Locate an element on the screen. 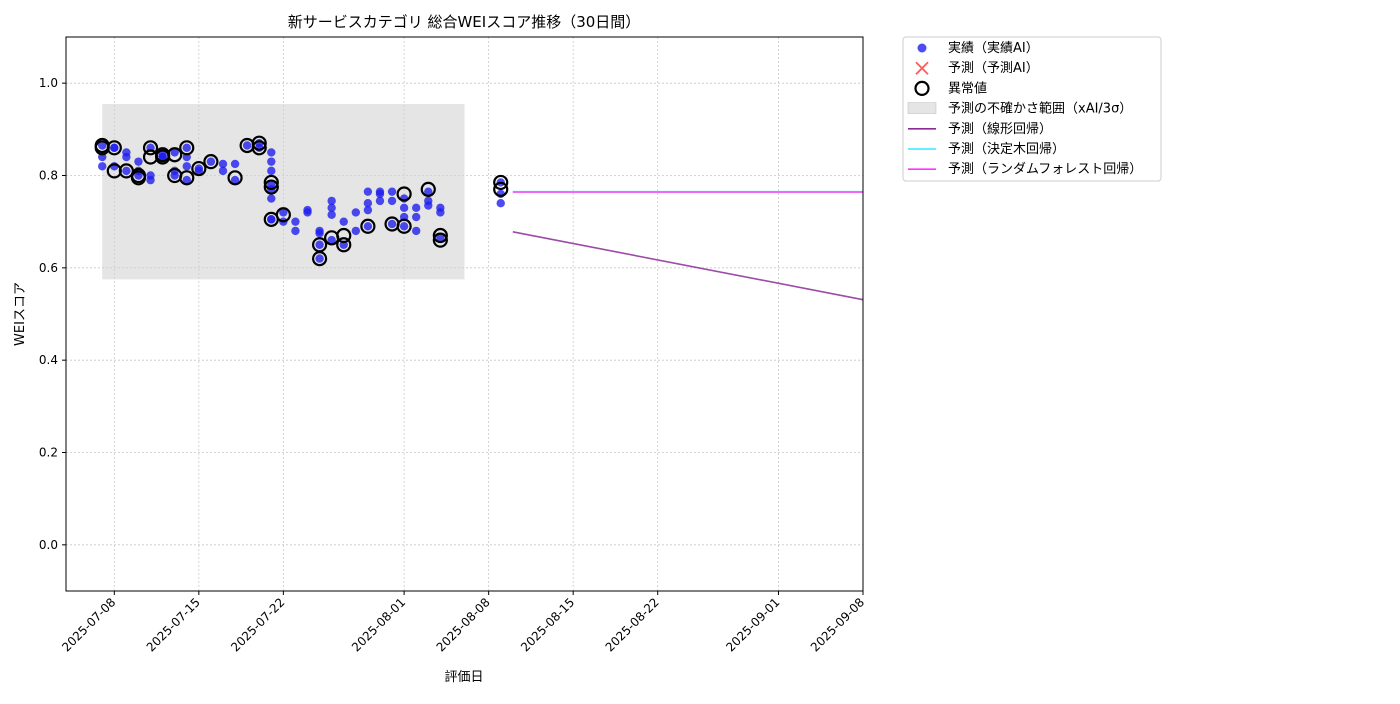 The height and width of the screenshot is (704, 1400). legend-label: 予測（線形回帰） is located at coordinates (1000, 129).